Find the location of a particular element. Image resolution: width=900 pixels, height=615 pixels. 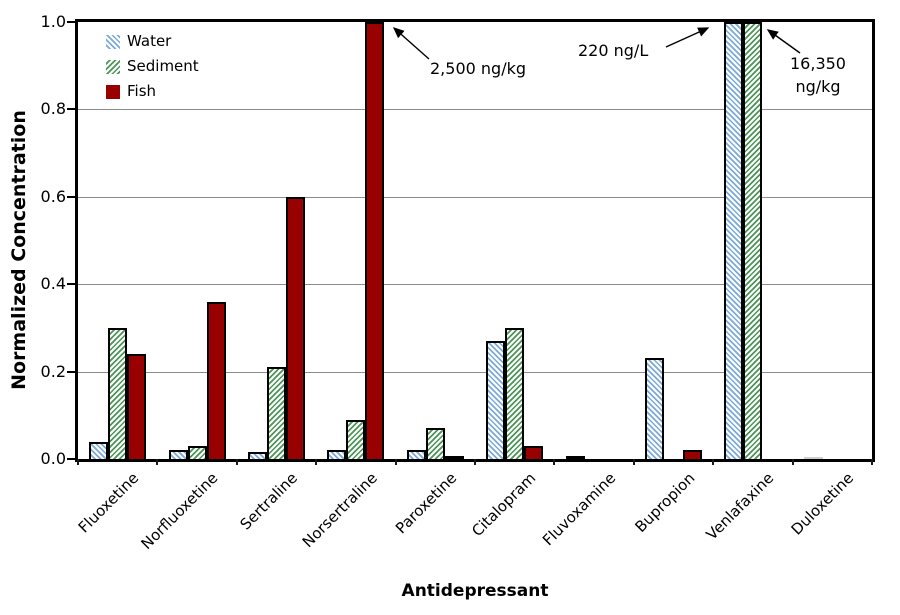

bar-water-norfluoxetine is located at coordinates (178, 454).